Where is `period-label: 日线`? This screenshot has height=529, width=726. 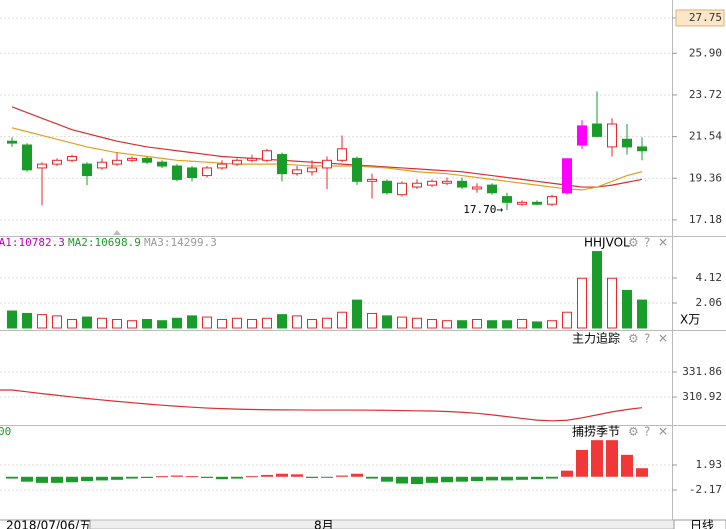 period-label: 日线 is located at coordinates (702, 524).